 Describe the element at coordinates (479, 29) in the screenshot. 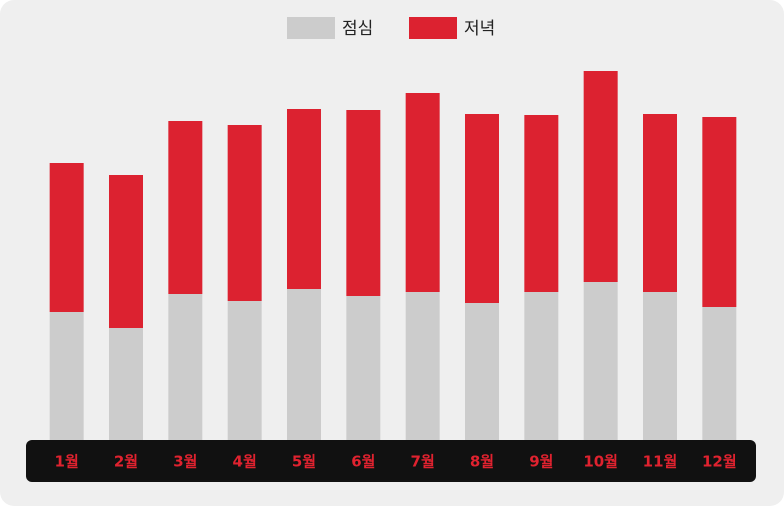

I see `legend-label: 저녁` at that location.